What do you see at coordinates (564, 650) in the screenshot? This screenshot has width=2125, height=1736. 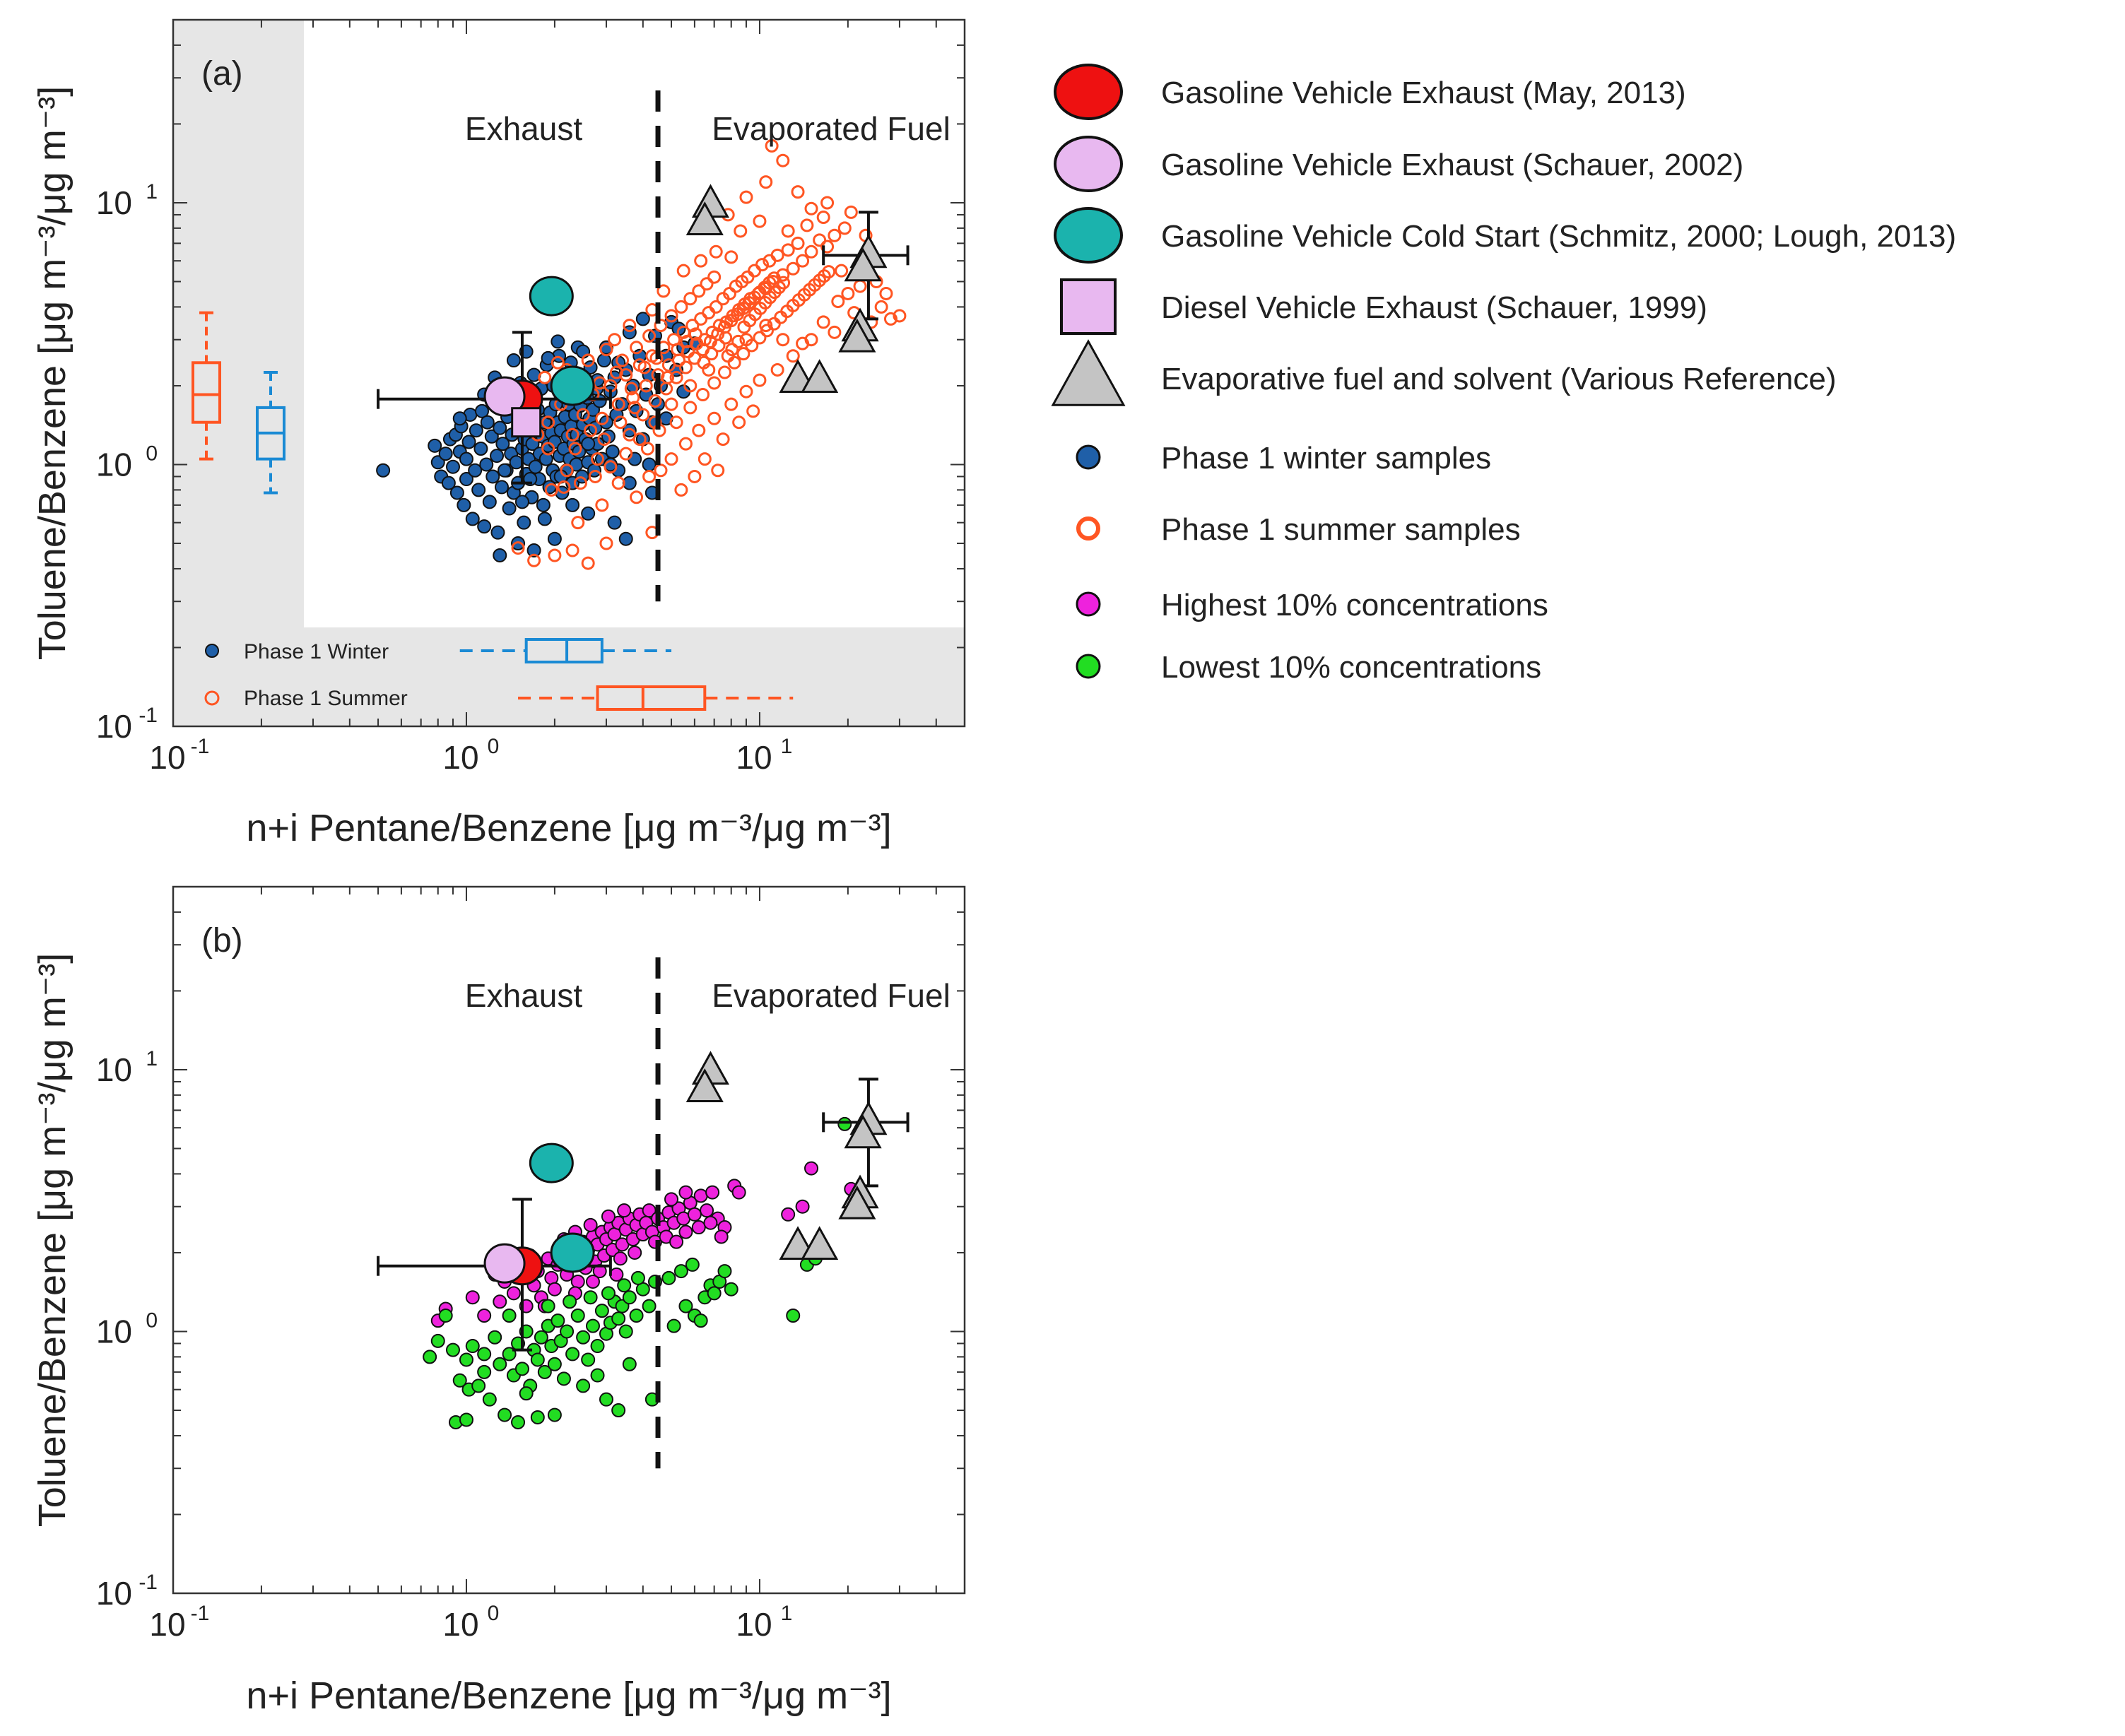 I see `boxplot-box` at bounding box center [564, 650].